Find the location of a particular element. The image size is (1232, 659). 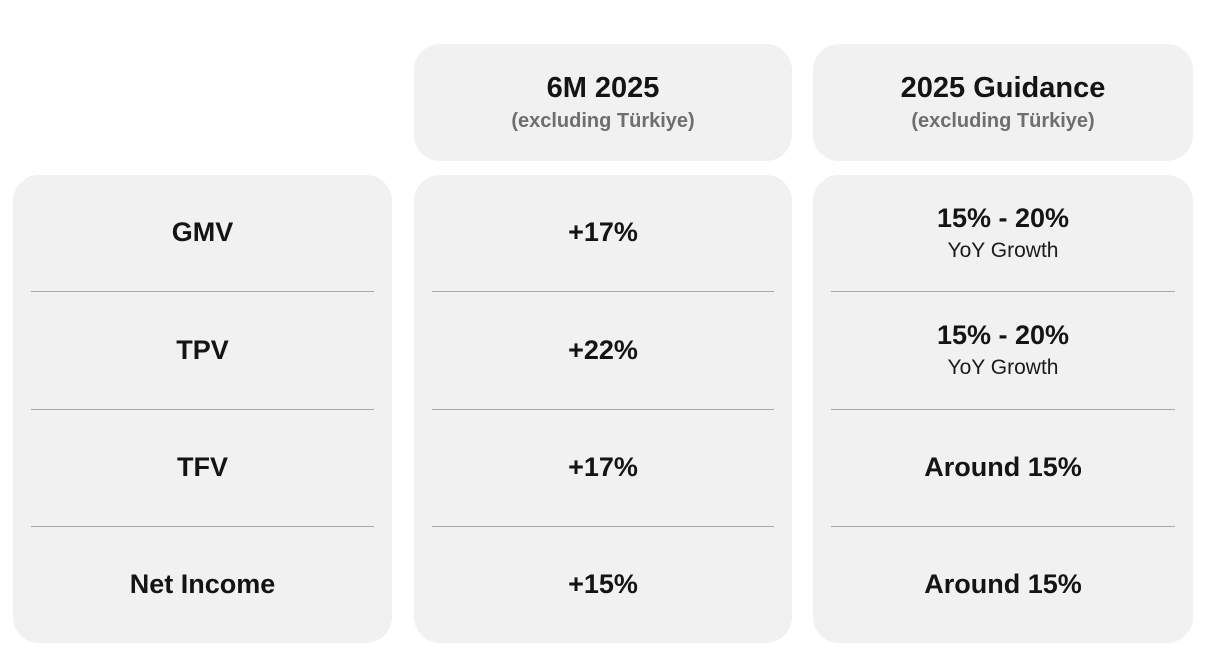

metric-label-net-income: Net Income is located at coordinates (202, 584).